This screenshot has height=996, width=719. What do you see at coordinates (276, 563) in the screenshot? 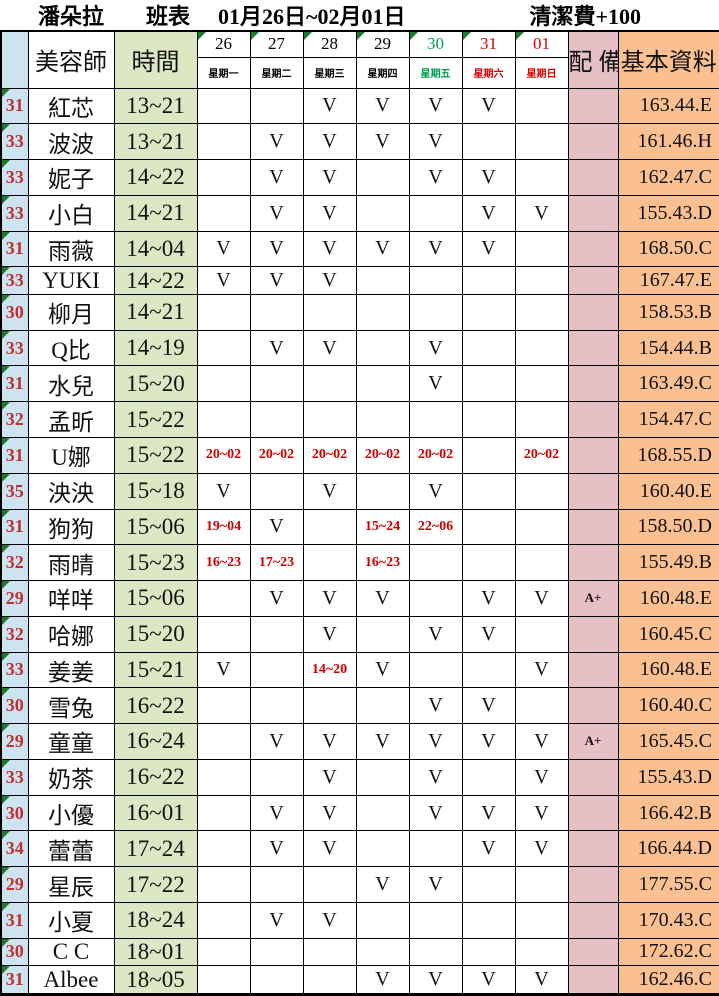
I see `shift-hours-cell: 17~23` at bounding box center [276, 563].